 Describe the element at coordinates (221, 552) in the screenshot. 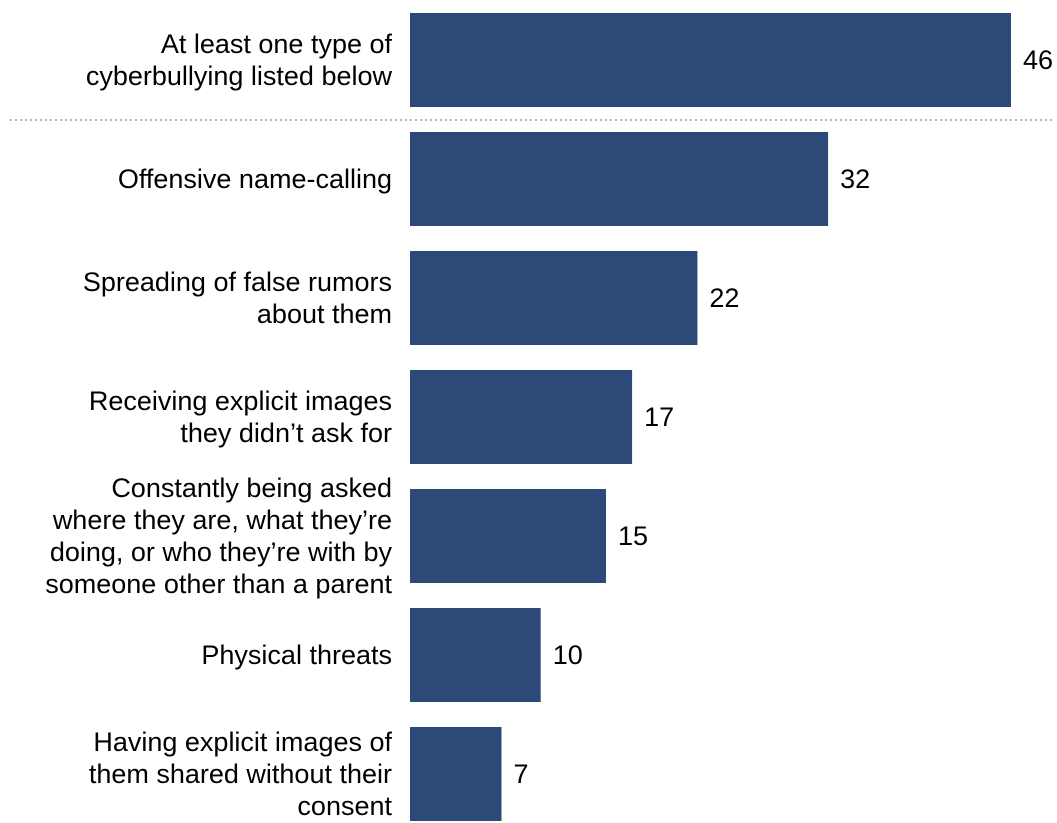

I see `category-label-4-line-2: doing, or who they’re with by` at that location.